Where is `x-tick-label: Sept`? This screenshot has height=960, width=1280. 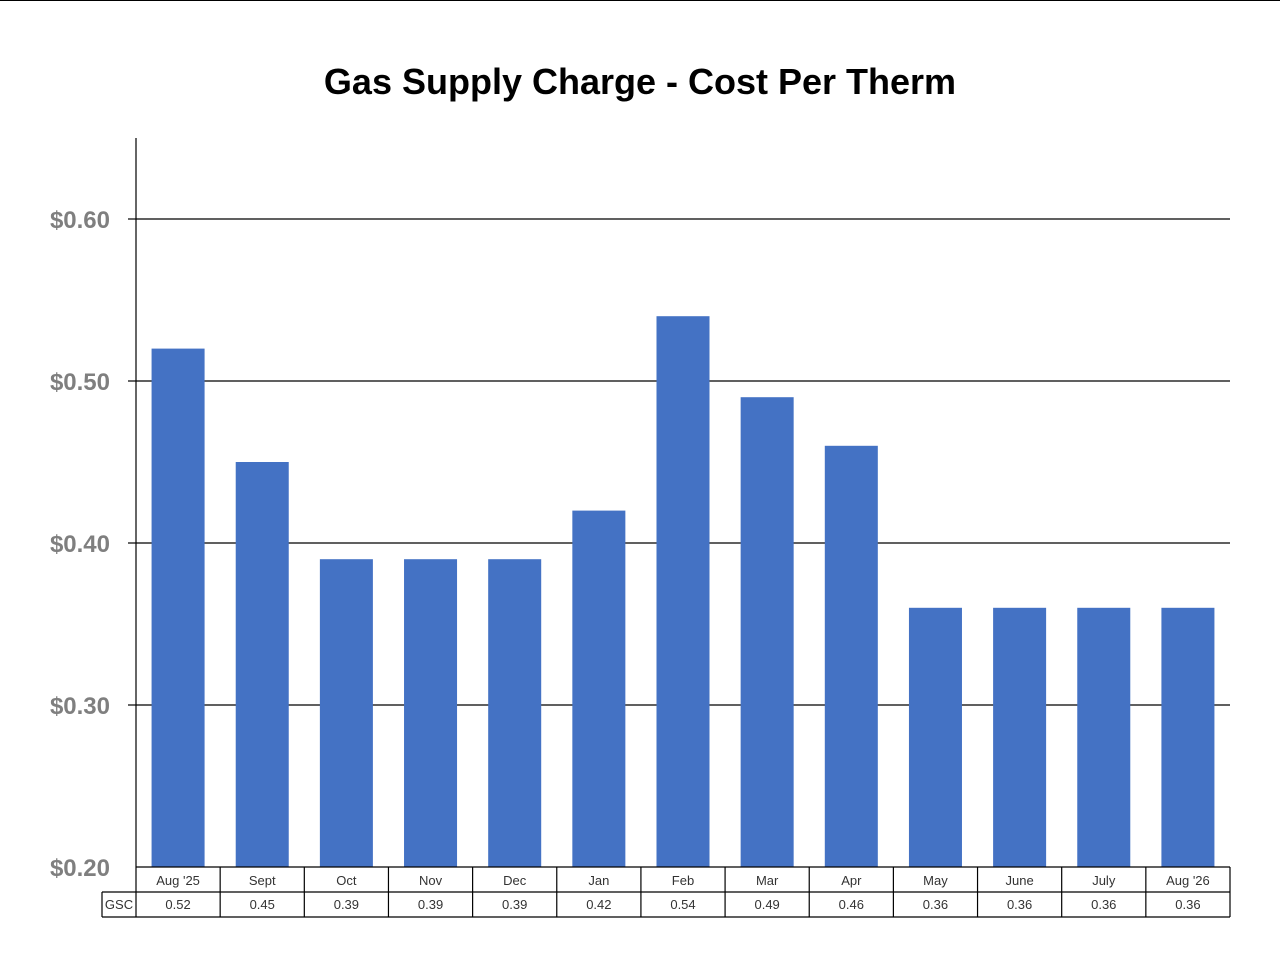
x-tick-label: Sept is located at coordinates (262, 880).